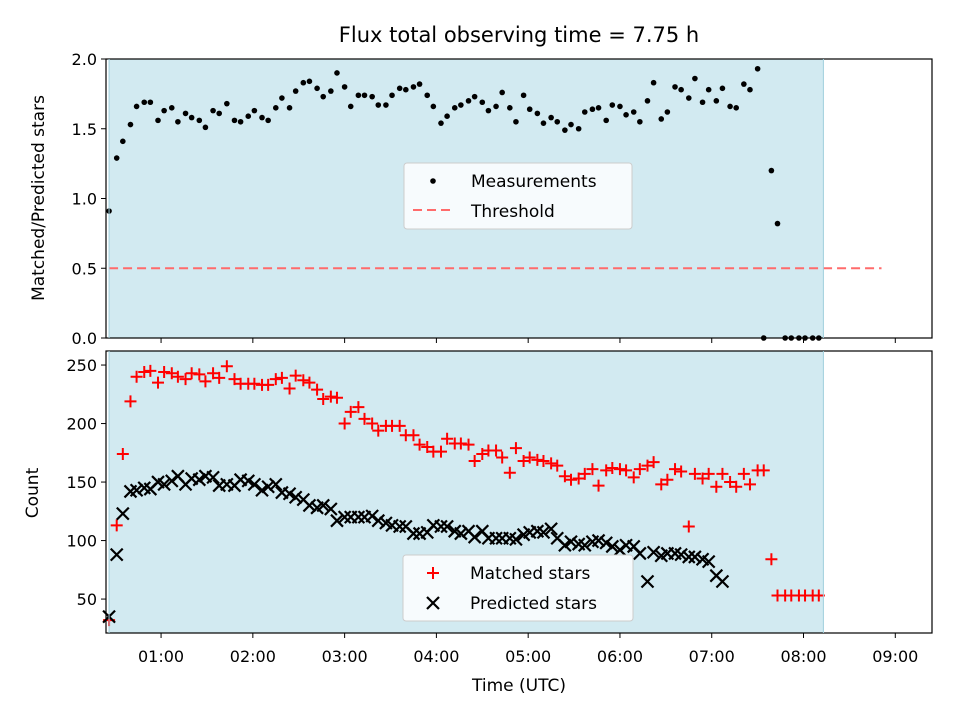 This screenshot has height=720, width=960. Describe the element at coordinates (530, 574) in the screenshot. I see `legend-label-matched: Matched stars` at that location.